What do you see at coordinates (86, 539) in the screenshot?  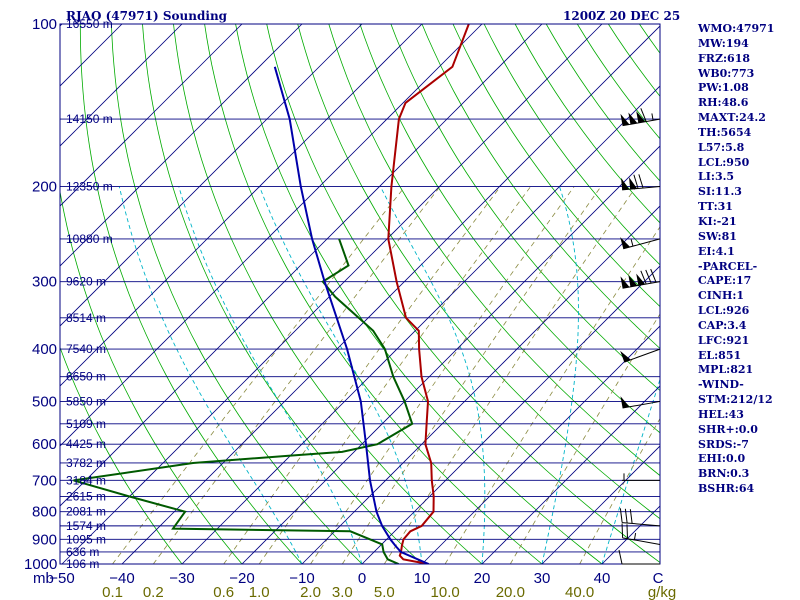 I see `height-label: 1095 m` at bounding box center [86, 539].